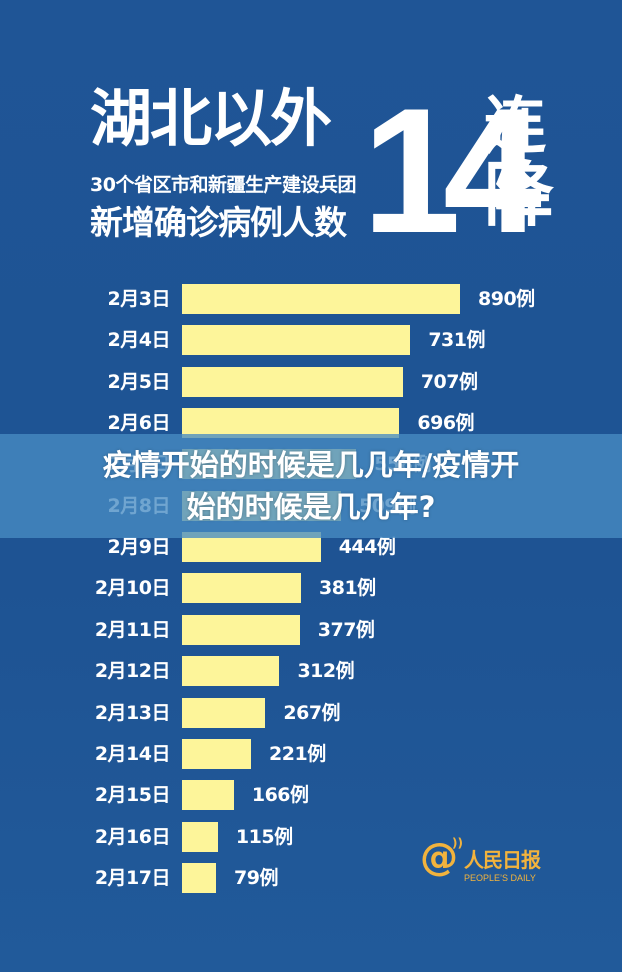  I want to click on bar-category-label: 2月9日, so click(139, 547).